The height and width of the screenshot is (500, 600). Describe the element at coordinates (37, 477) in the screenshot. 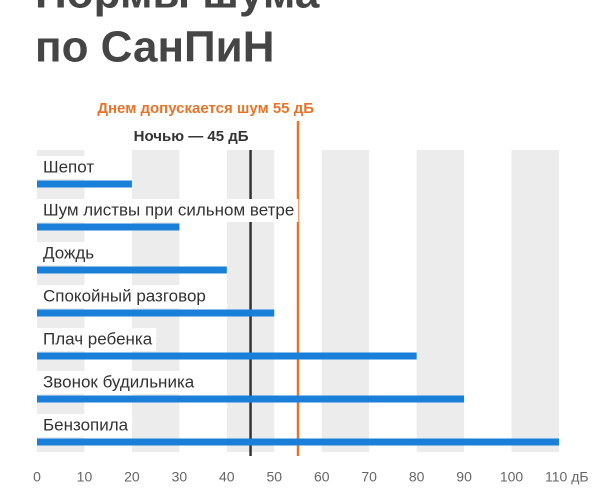

I see `x-tick-label: 0` at that location.